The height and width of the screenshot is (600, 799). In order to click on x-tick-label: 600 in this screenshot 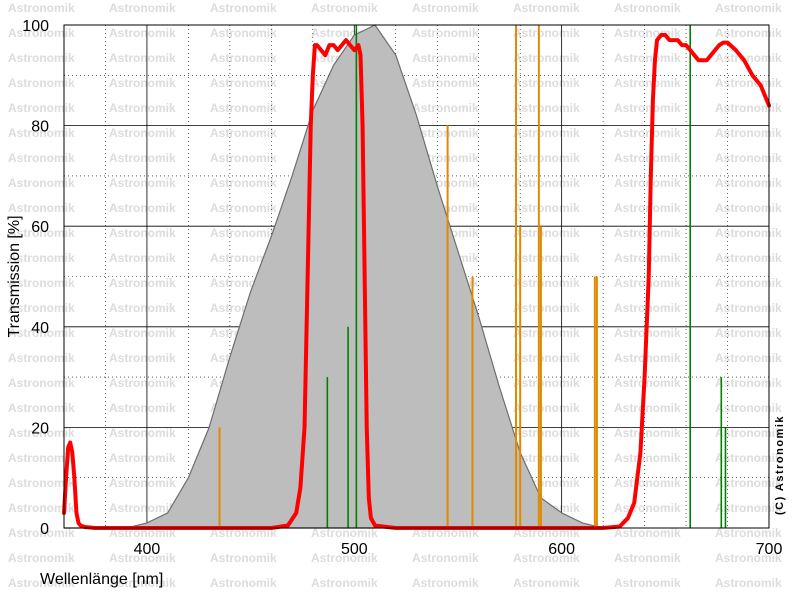, I will do `click(561, 549)`.